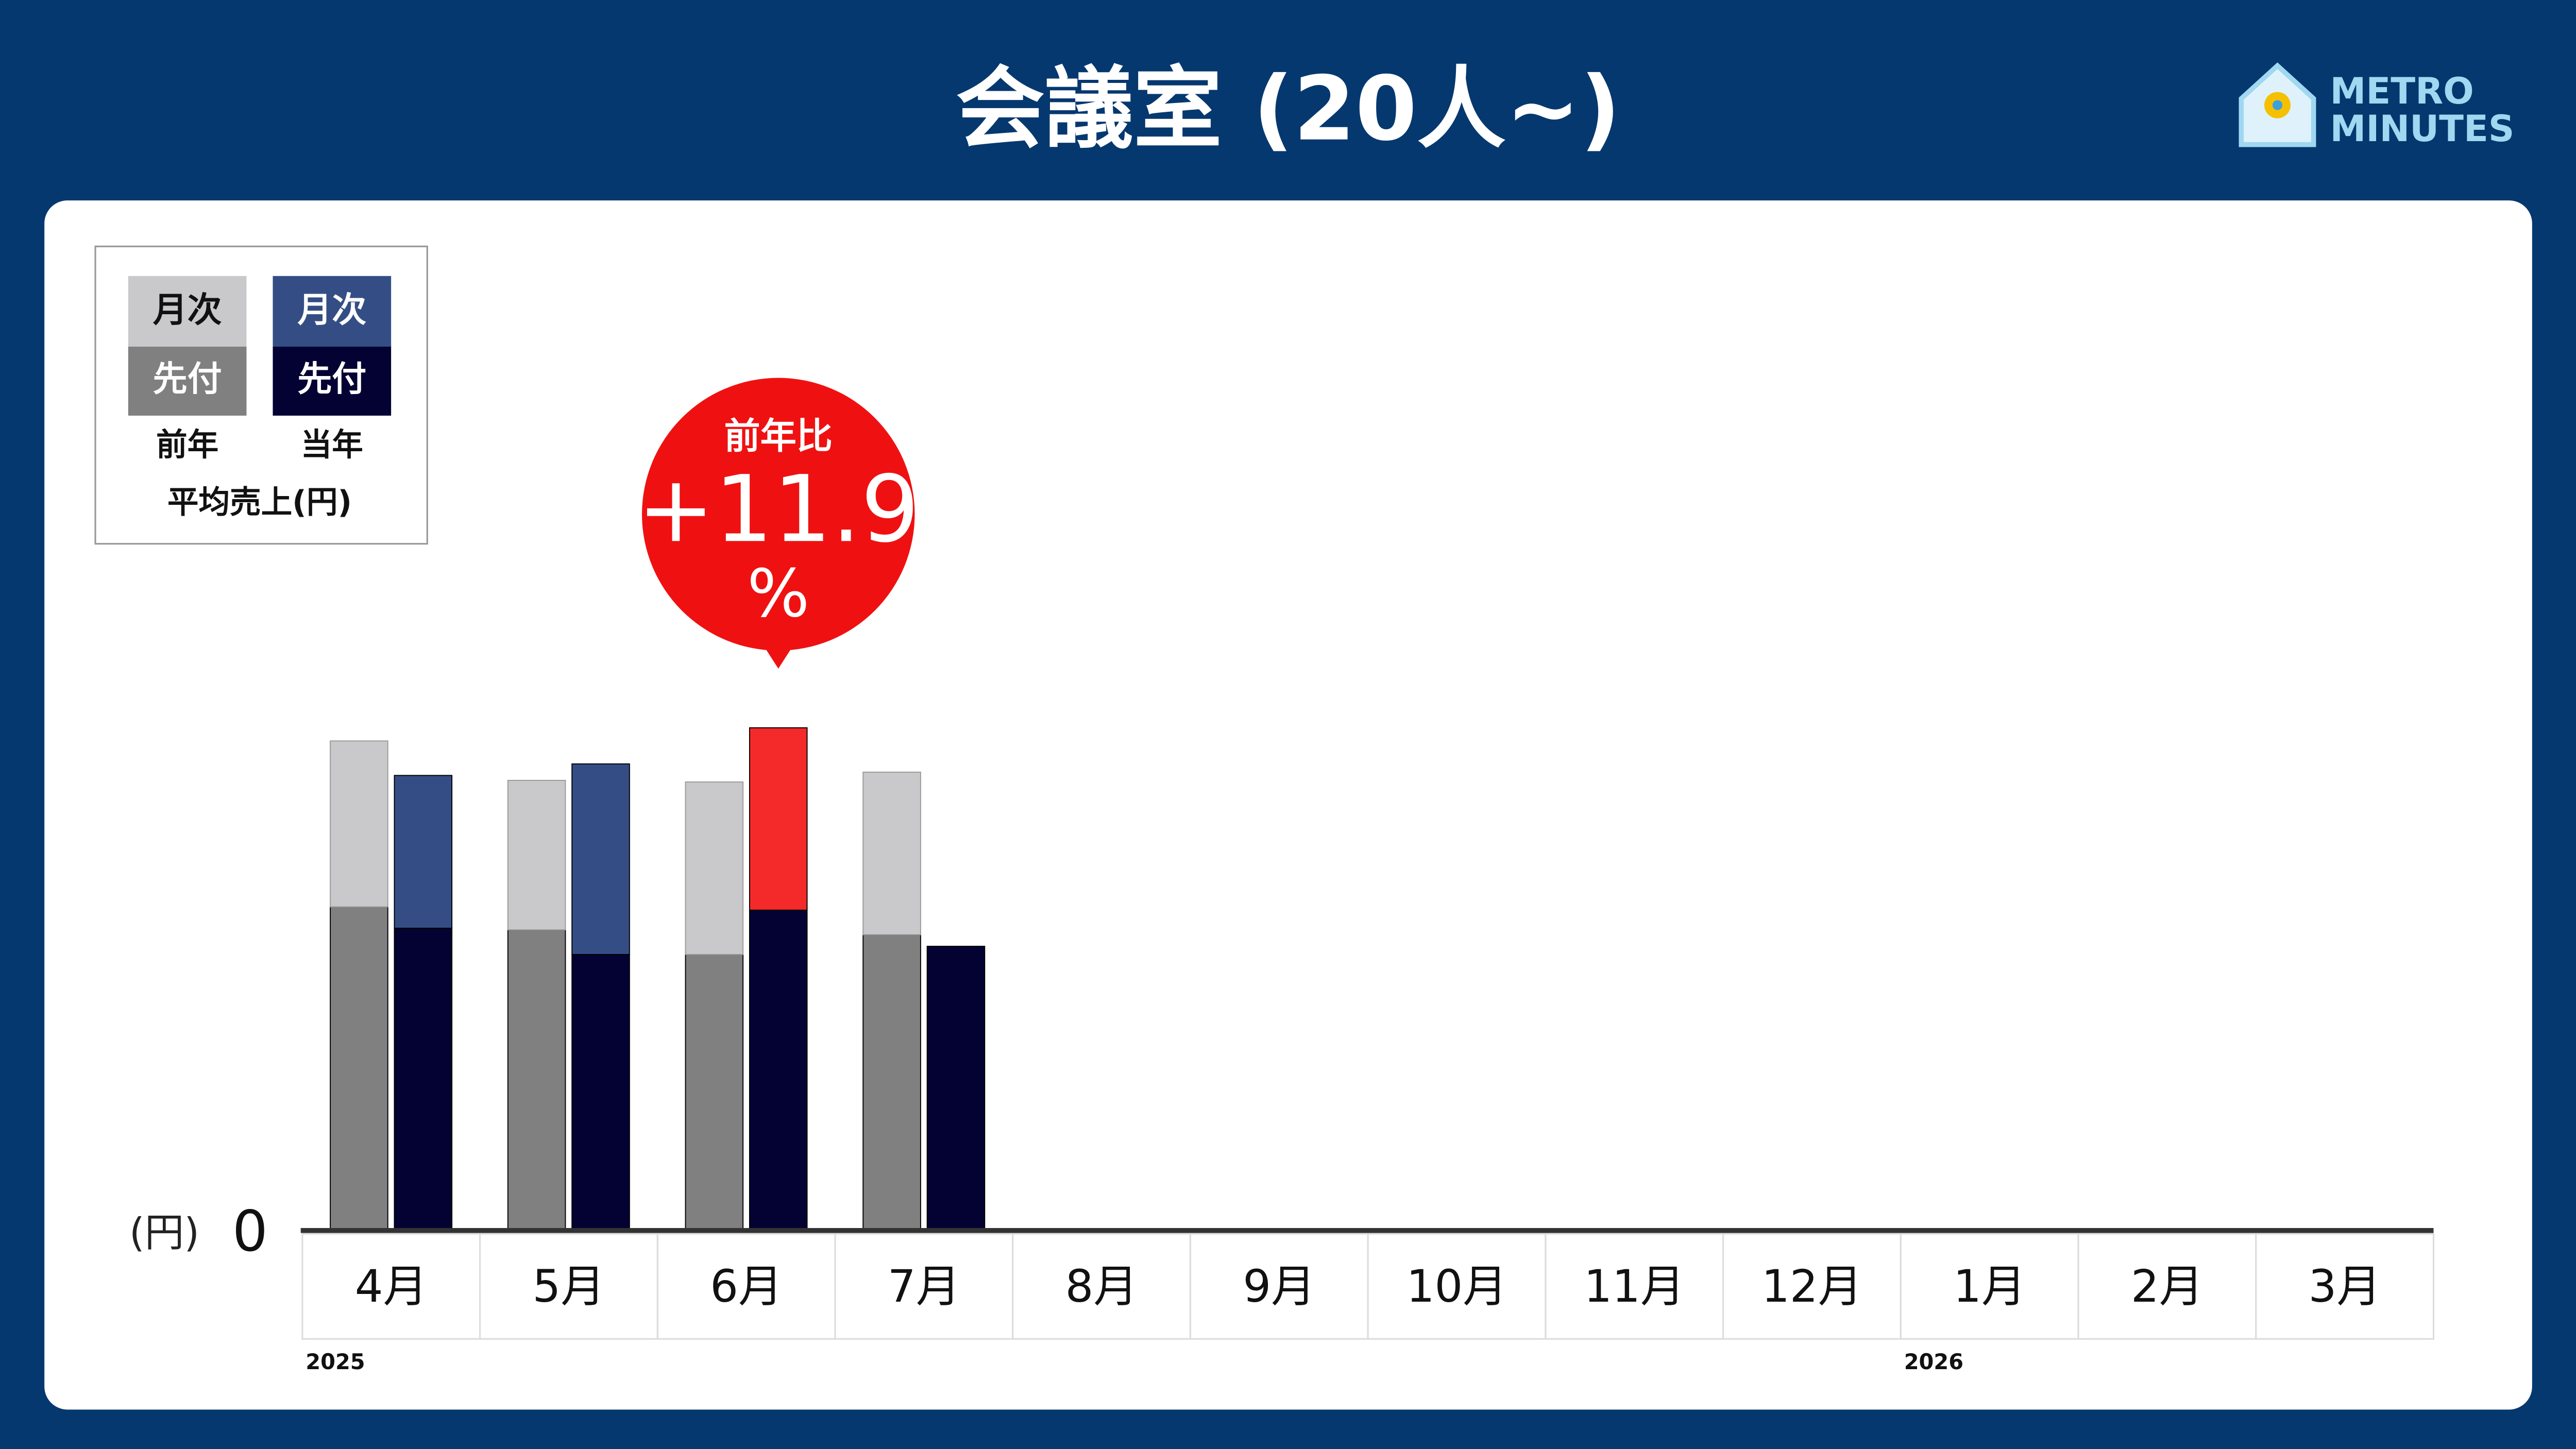  What do you see at coordinates (391, 1286) in the screenshot?
I see `x-tick-label: 4月` at bounding box center [391, 1286].